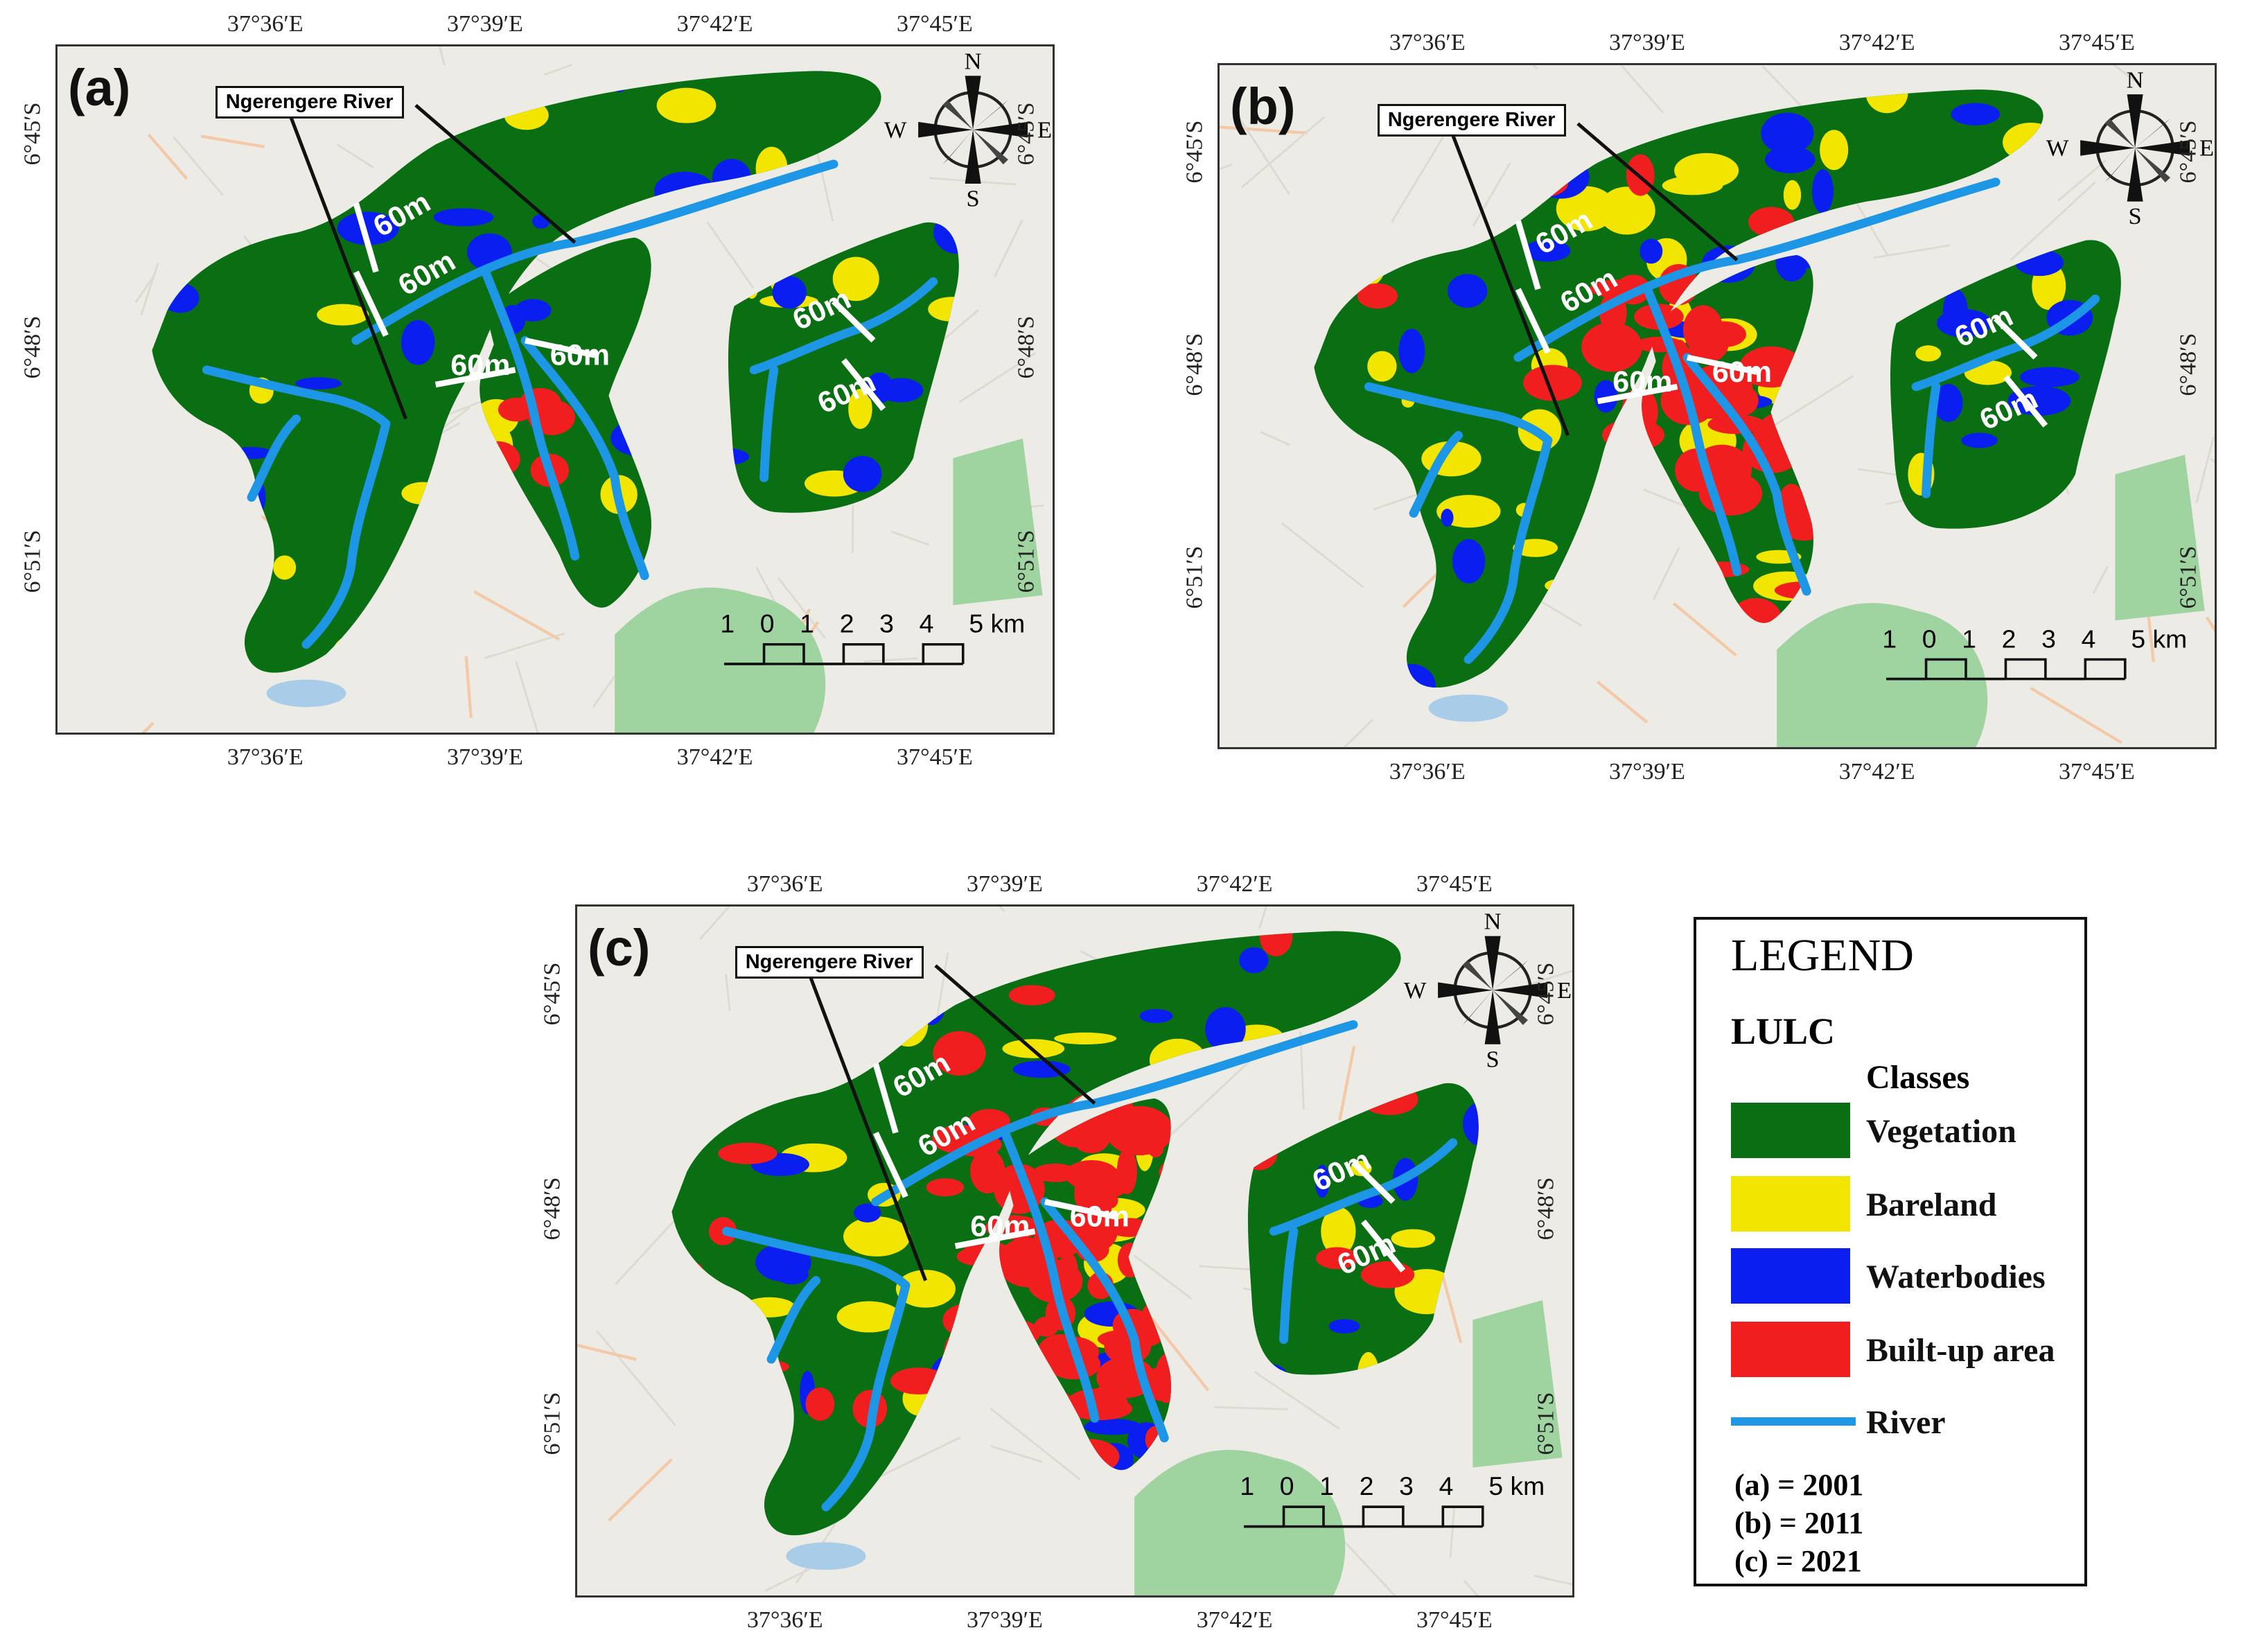 Image resolution: width=2268 pixels, height=1637 pixels. Describe the element at coordinates (1941, 1131) in the screenshot. I see `legend-label-vegetation: Vegetation` at that location.